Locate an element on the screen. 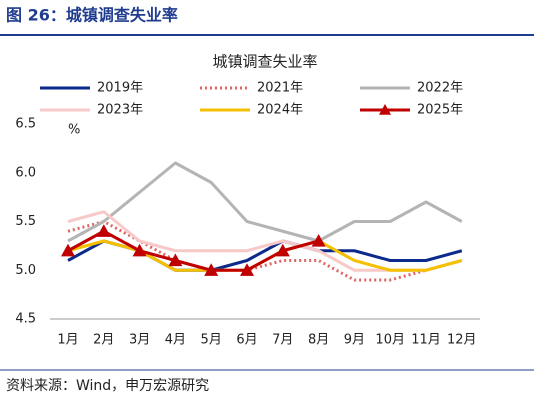 The image size is (534, 404). legend-label: 2019年 is located at coordinates (120, 88).